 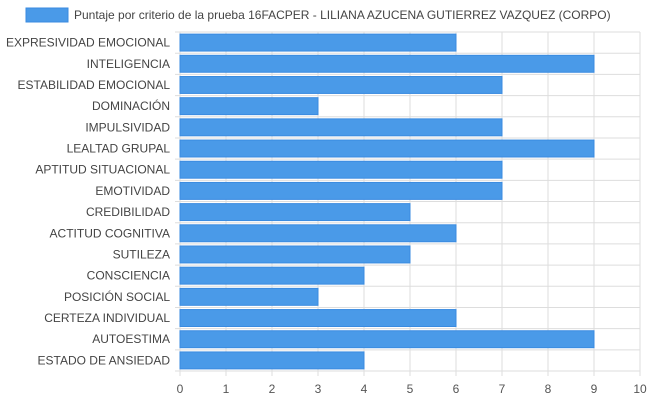 What do you see at coordinates (548, 389) in the screenshot?
I see `x-tick-label: 8` at bounding box center [548, 389].